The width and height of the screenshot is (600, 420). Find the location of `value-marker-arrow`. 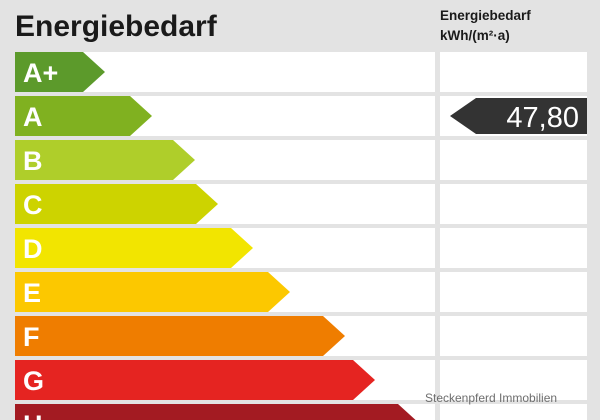

value-marker-arrow is located at coordinates (518, 116).